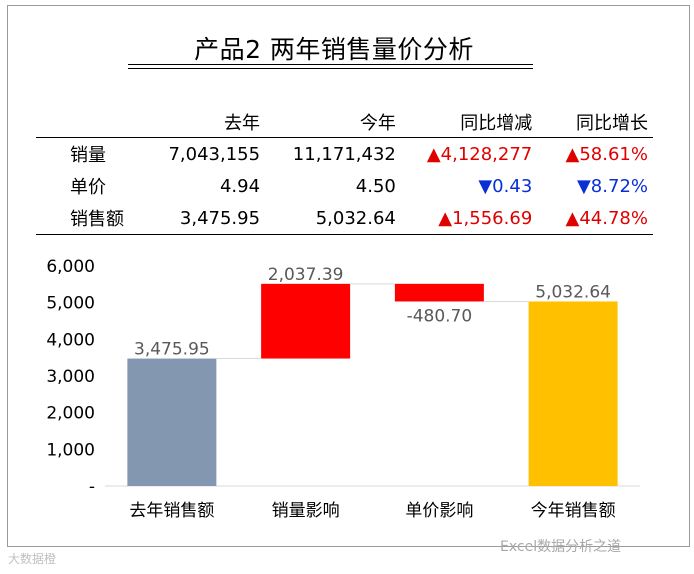 The image size is (694, 574). What do you see at coordinates (375, 186) in the screenshot?
I see `this-year-value: 4.50` at bounding box center [375, 186].